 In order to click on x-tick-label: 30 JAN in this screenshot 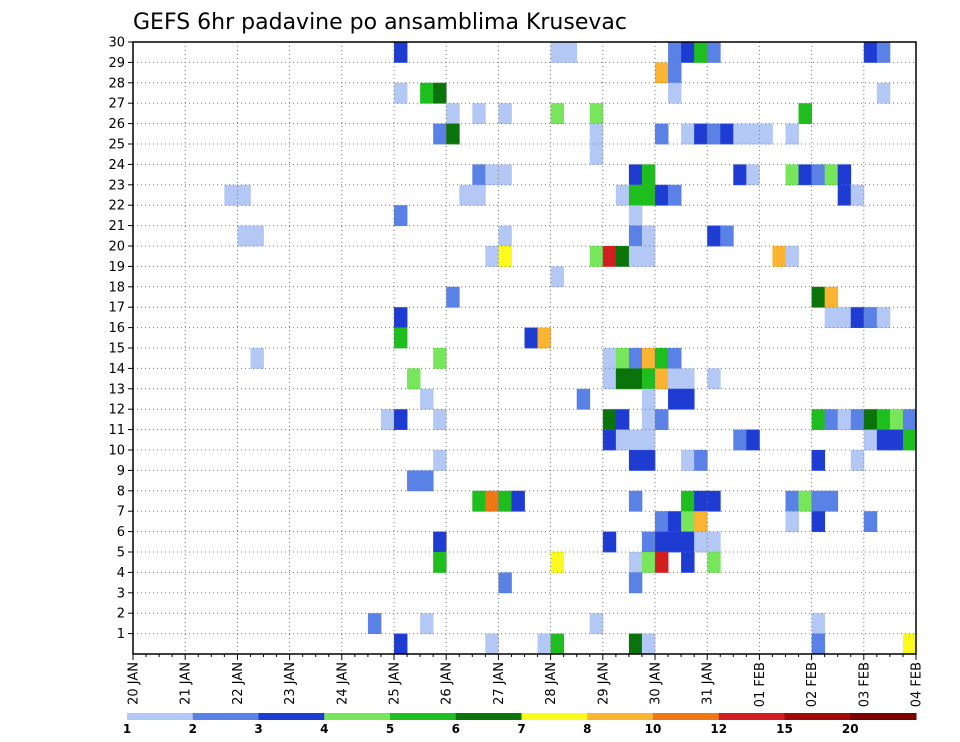, I will do `click(656, 683)`.